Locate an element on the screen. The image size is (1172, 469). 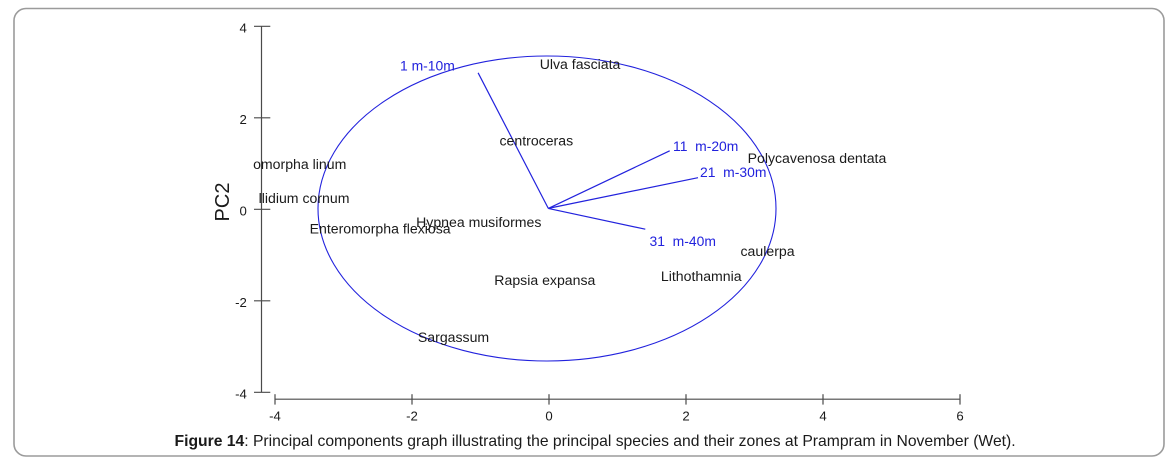
svg-text: Sargassum is located at coordinates (453, 337).